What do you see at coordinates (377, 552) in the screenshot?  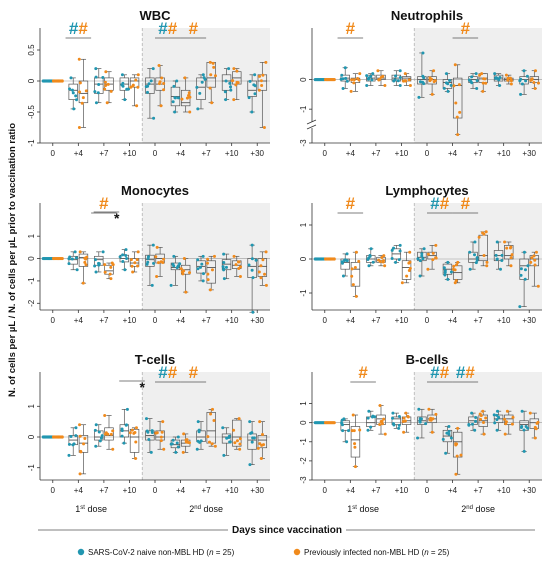 I see `legend-label-infected: Previously infected non-MBL HD (n = 25)` at bounding box center [377, 552].